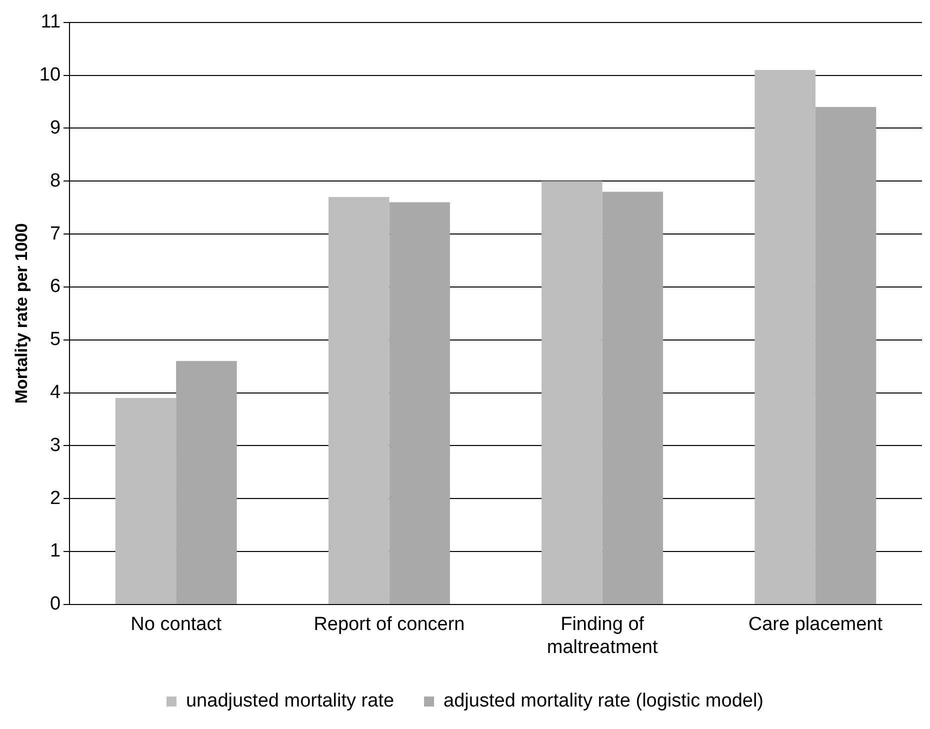  What do you see at coordinates (176, 625) in the screenshot?
I see `x-tick-label: No contact` at bounding box center [176, 625].